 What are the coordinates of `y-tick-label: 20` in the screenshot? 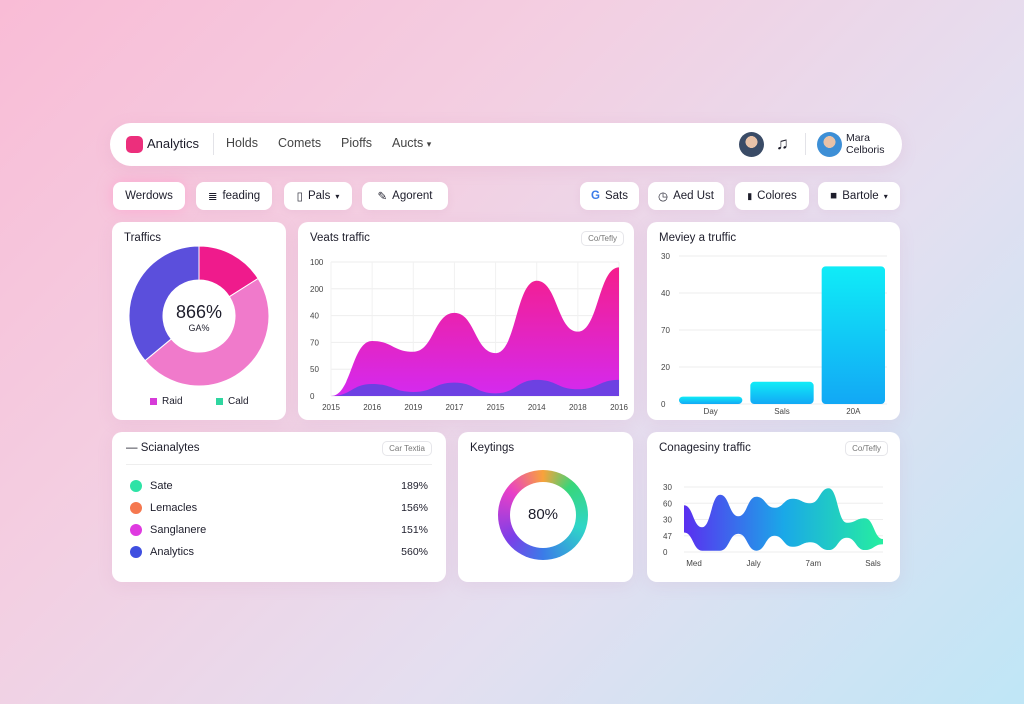 It's located at (665, 367).